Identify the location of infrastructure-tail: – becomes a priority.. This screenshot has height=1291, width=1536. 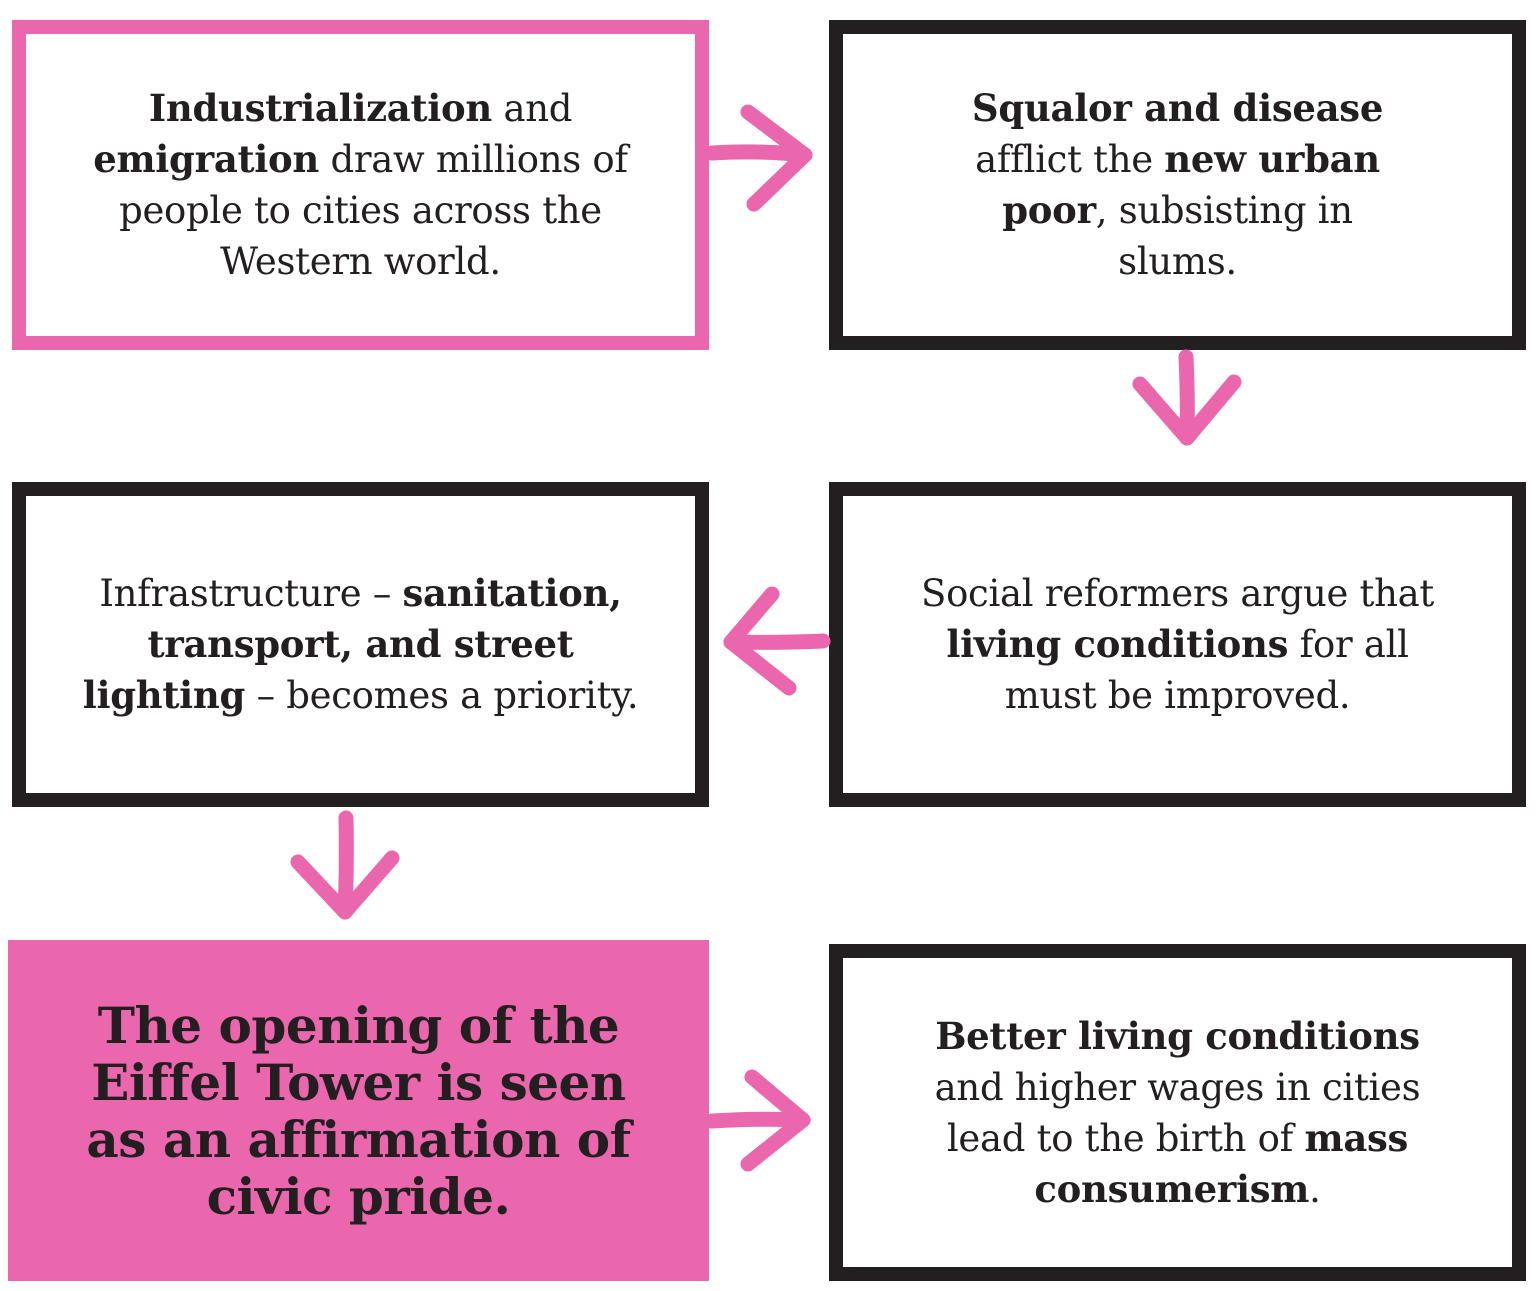
(442, 695).